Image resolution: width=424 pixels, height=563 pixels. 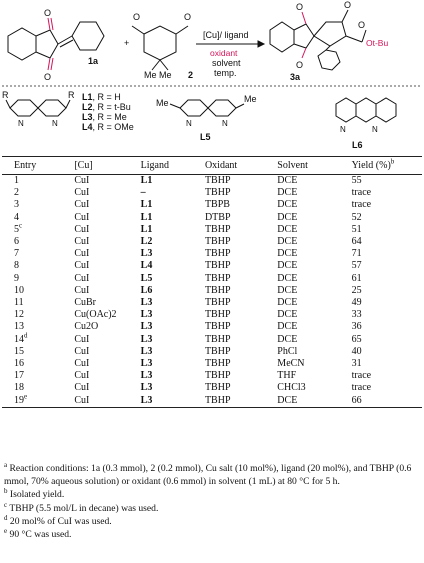 I want to click on cell-entry: 11, so click(x=19, y=303).